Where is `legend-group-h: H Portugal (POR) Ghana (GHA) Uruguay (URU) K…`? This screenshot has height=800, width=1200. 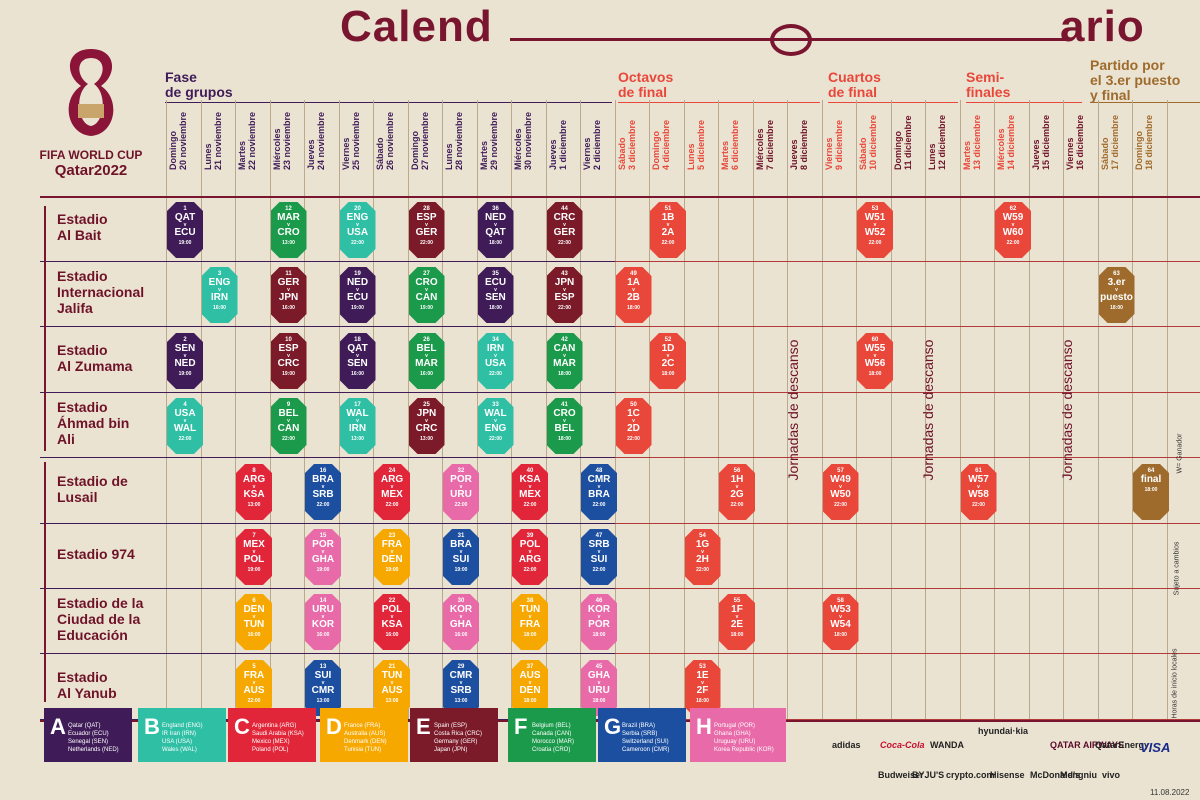
legend-group-h: H Portugal (POR) Ghana (GHA) Uruguay (URU) K… is located at coordinates (738, 735).